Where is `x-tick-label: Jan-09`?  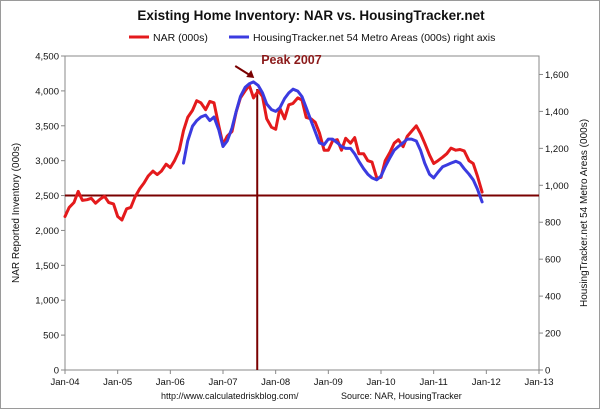
x-tick-label: Jan-09 is located at coordinates (328, 382).